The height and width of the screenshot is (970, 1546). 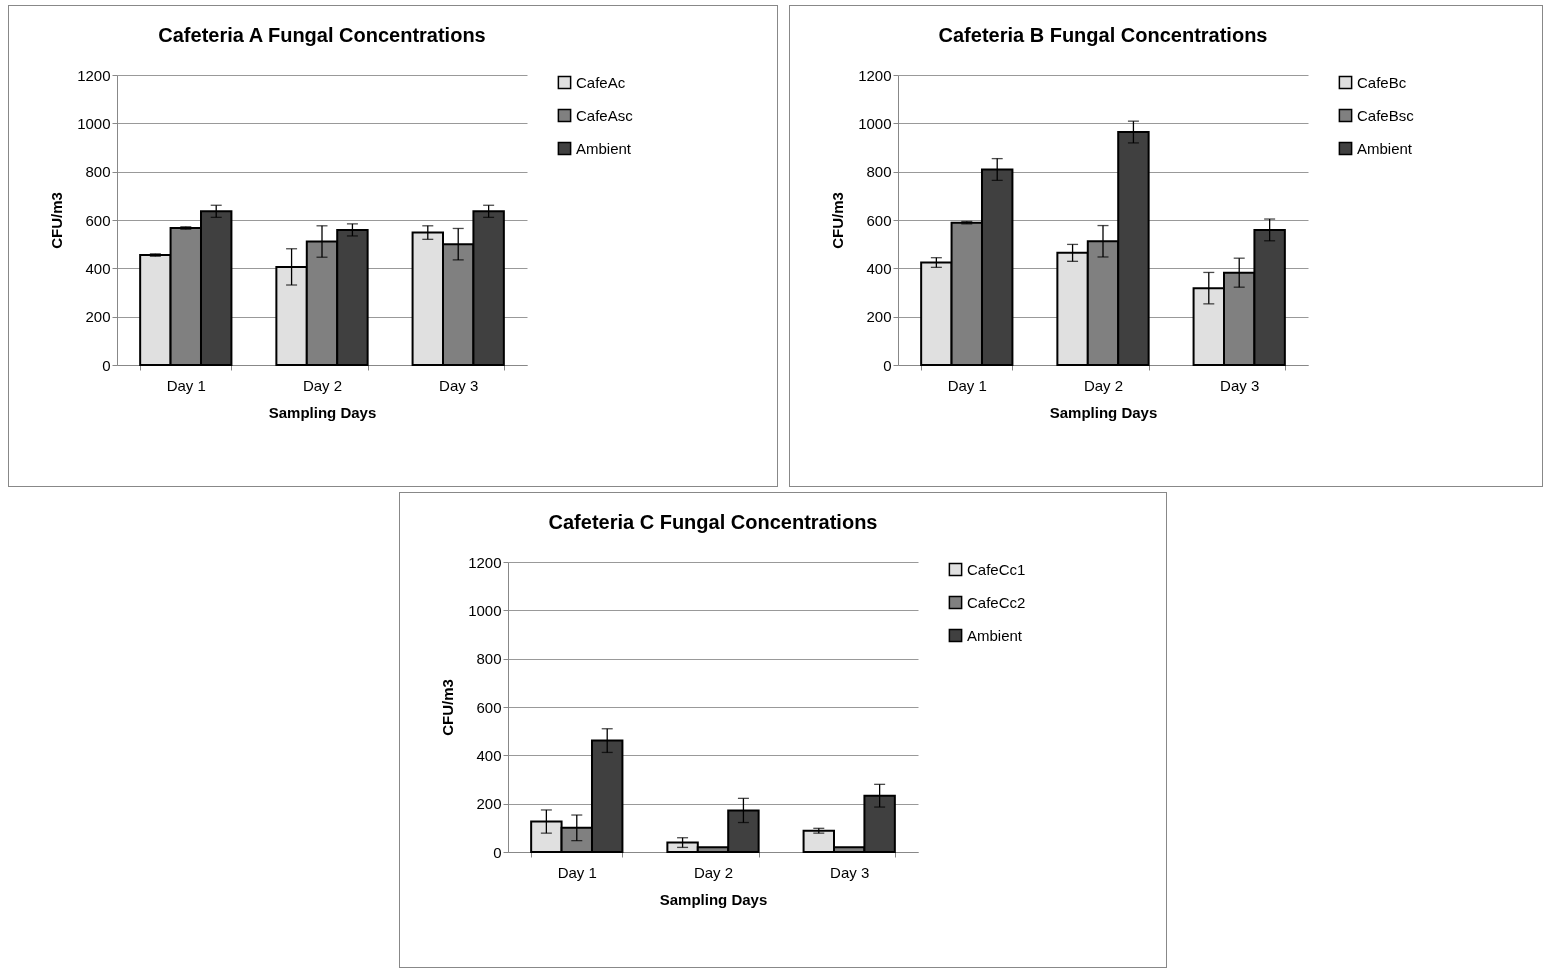 What do you see at coordinates (1382, 82) in the screenshot?
I see `legend-label: CafeBc` at bounding box center [1382, 82].